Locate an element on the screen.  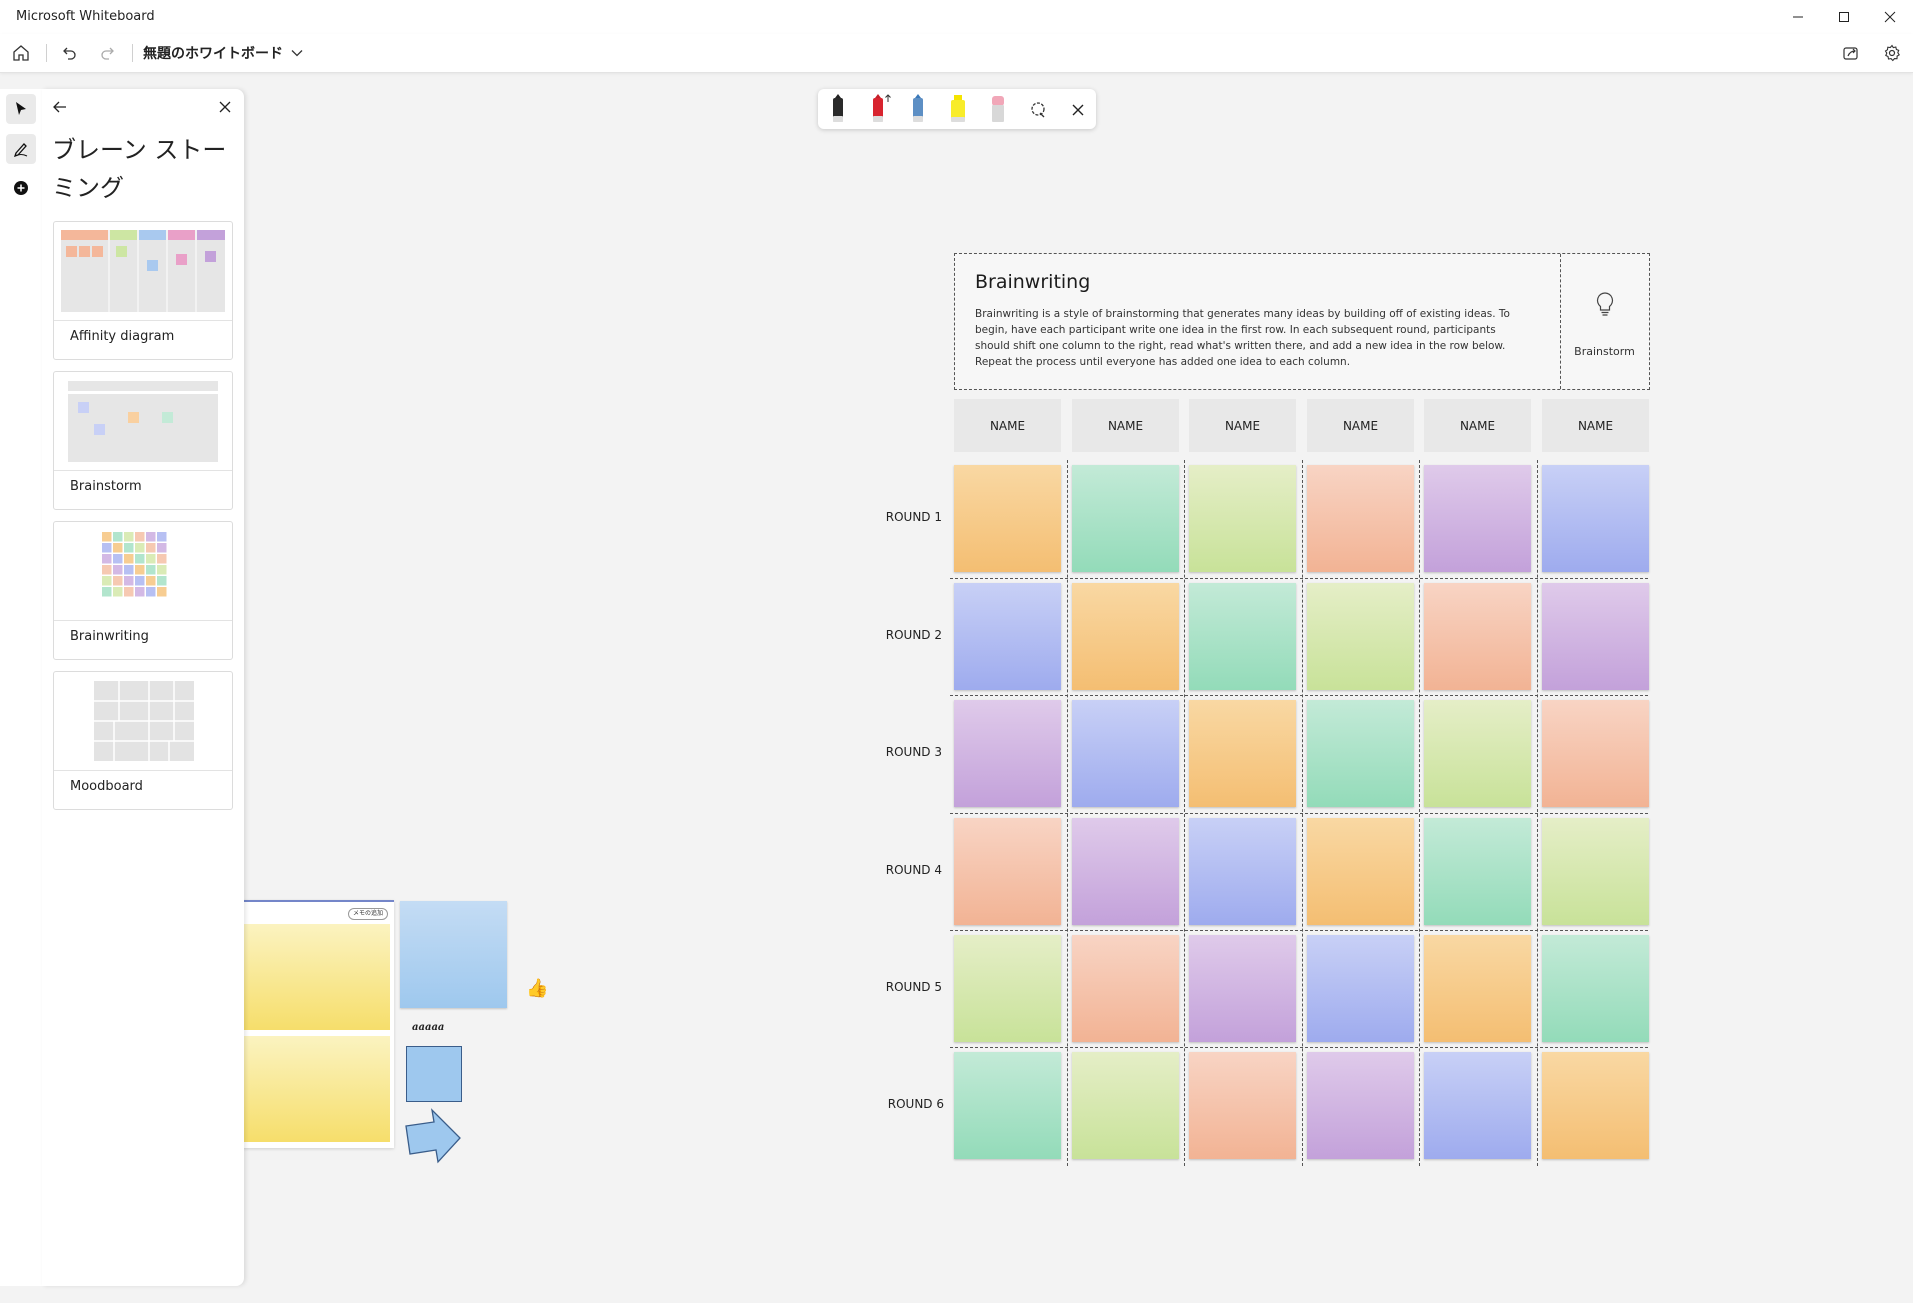
minimize-button is located at coordinates (1798, 17).